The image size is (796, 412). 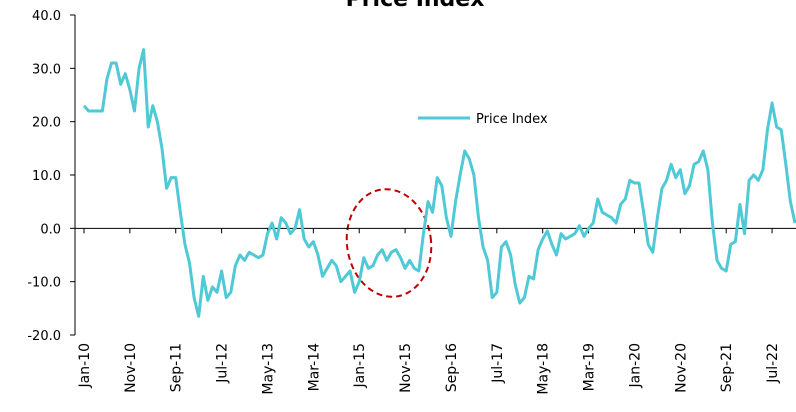 I want to click on y-tick-label: -20.0, so click(x=44, y=336).